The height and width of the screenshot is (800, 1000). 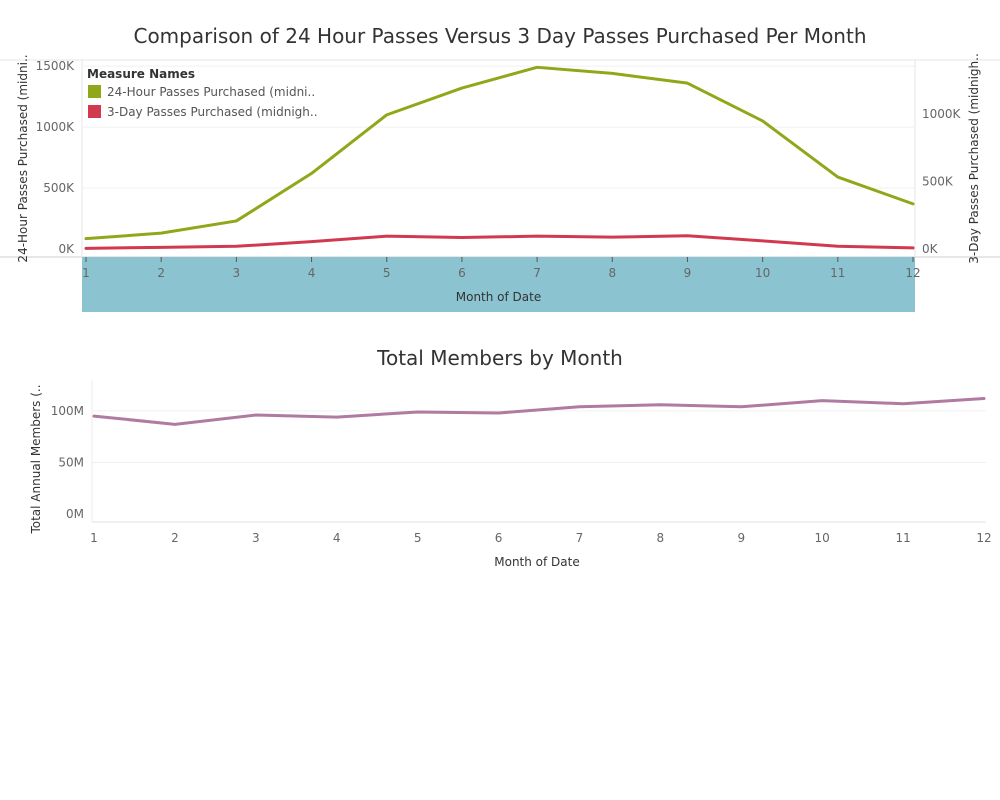 I want to click on y-tick-label: 50M, so click(x=71, y=462).